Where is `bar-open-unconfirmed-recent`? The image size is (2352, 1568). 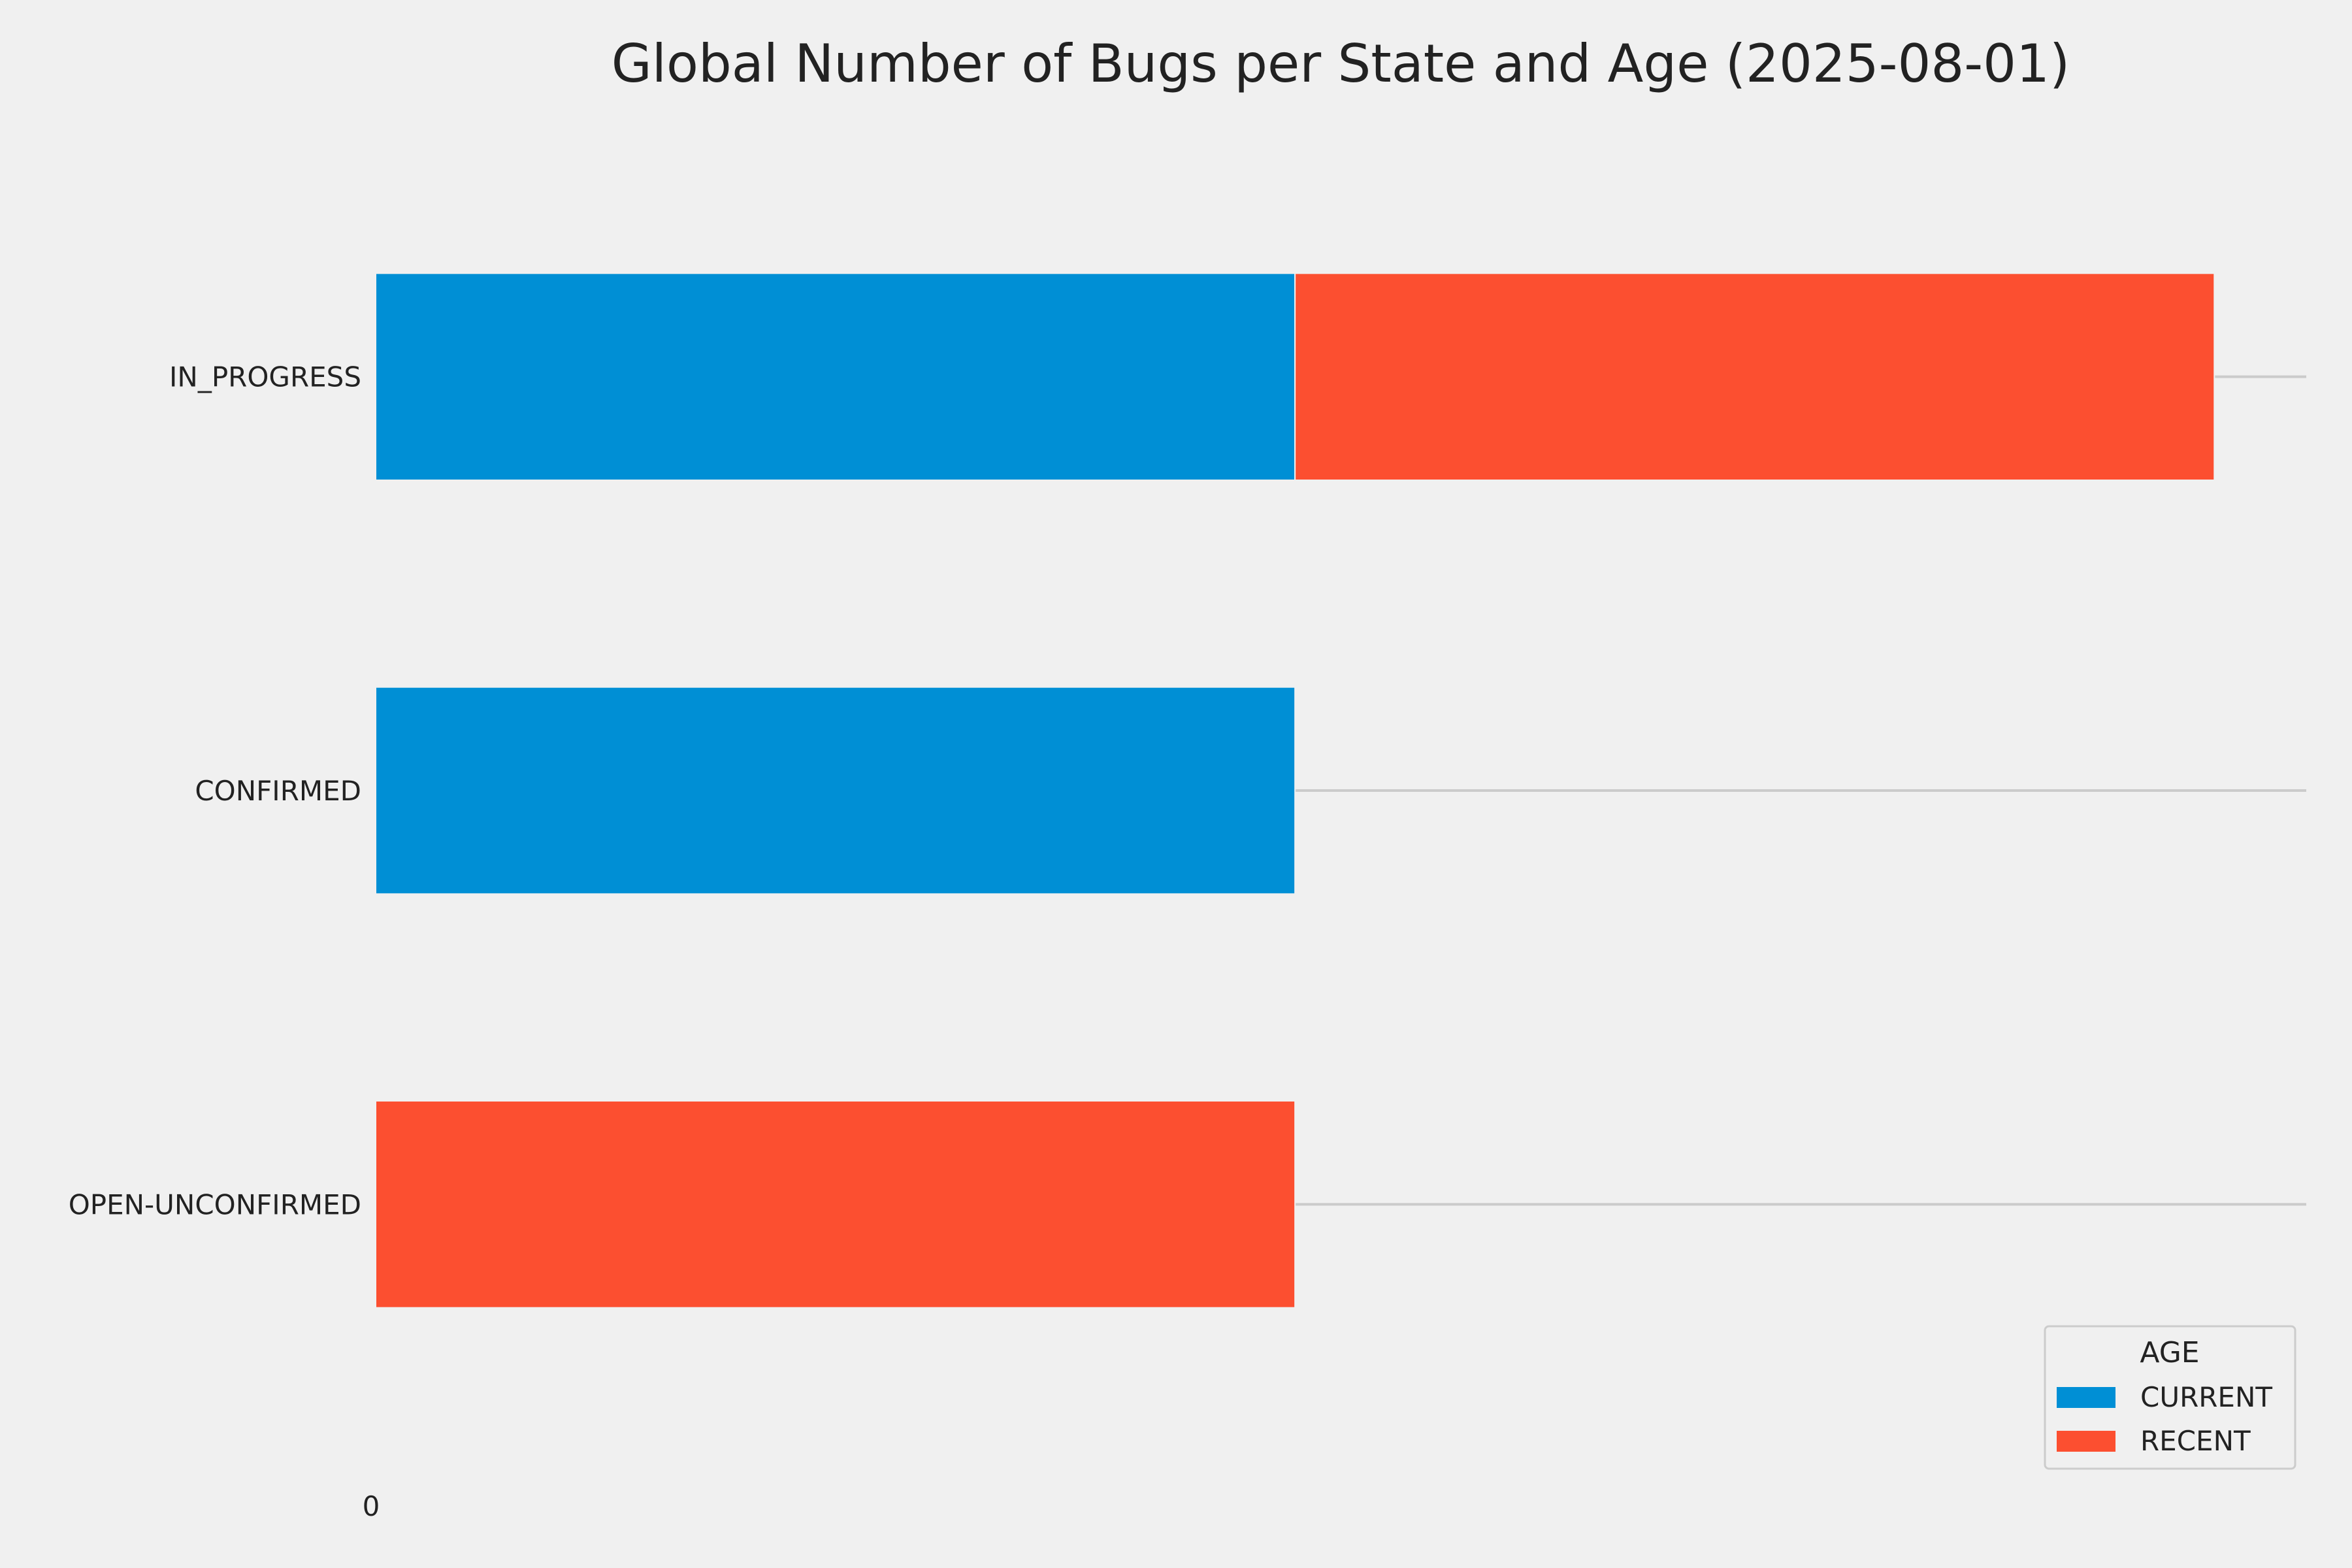 bar-open-unconfirmed-recent is located at coordinates (835, 1204).